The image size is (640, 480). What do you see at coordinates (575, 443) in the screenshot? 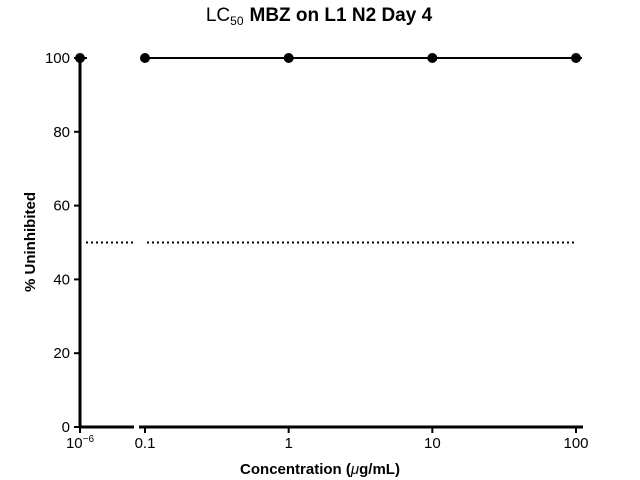
I see `x-tick-label: 100` at bounding box center [575, 443].